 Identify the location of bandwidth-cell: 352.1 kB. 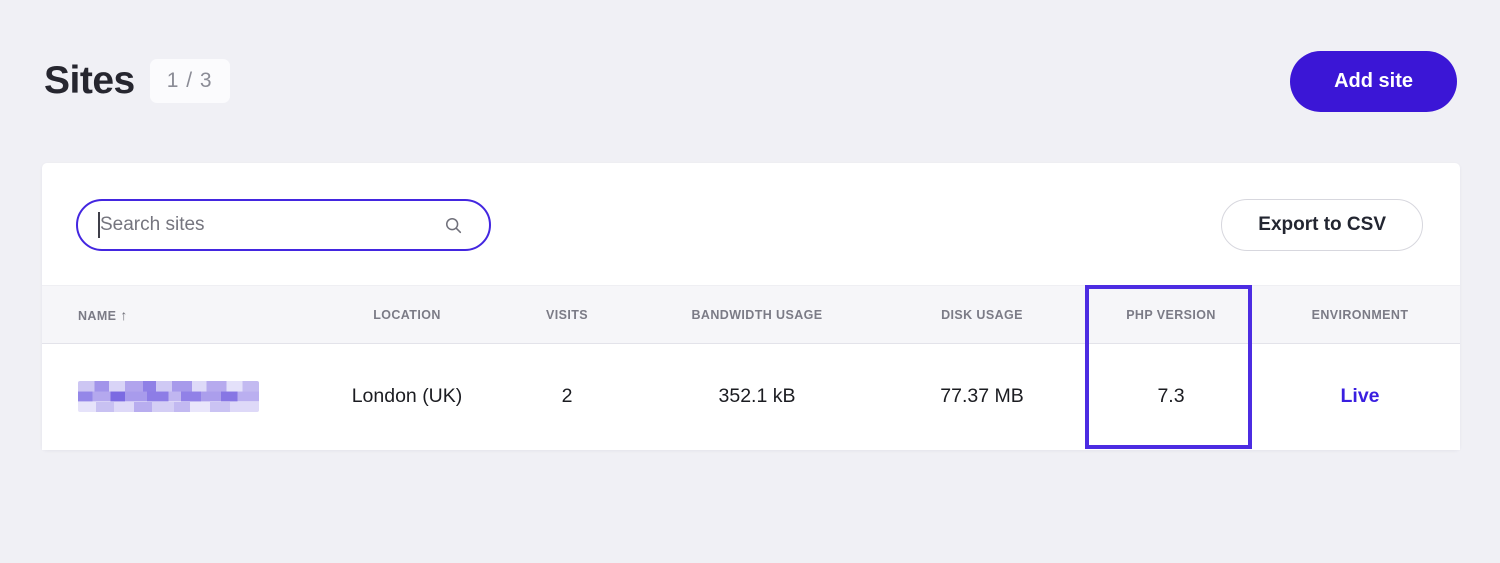
(757, 396).